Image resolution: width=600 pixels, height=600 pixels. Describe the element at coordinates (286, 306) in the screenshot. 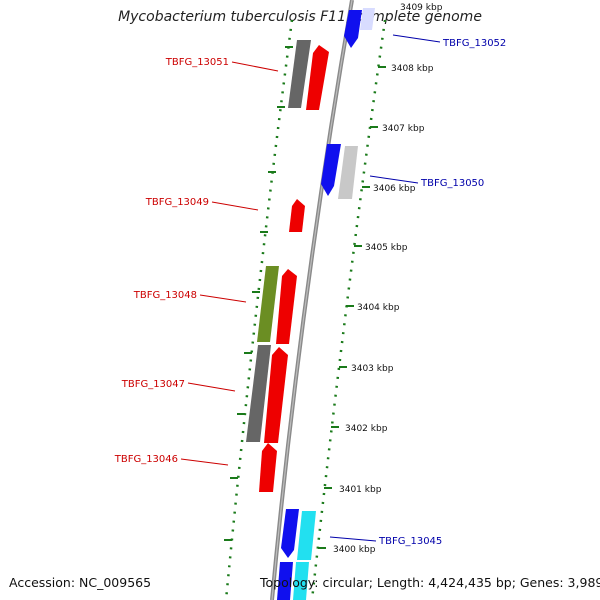

I see `gene-tbfg-13048-arrow` at that location.